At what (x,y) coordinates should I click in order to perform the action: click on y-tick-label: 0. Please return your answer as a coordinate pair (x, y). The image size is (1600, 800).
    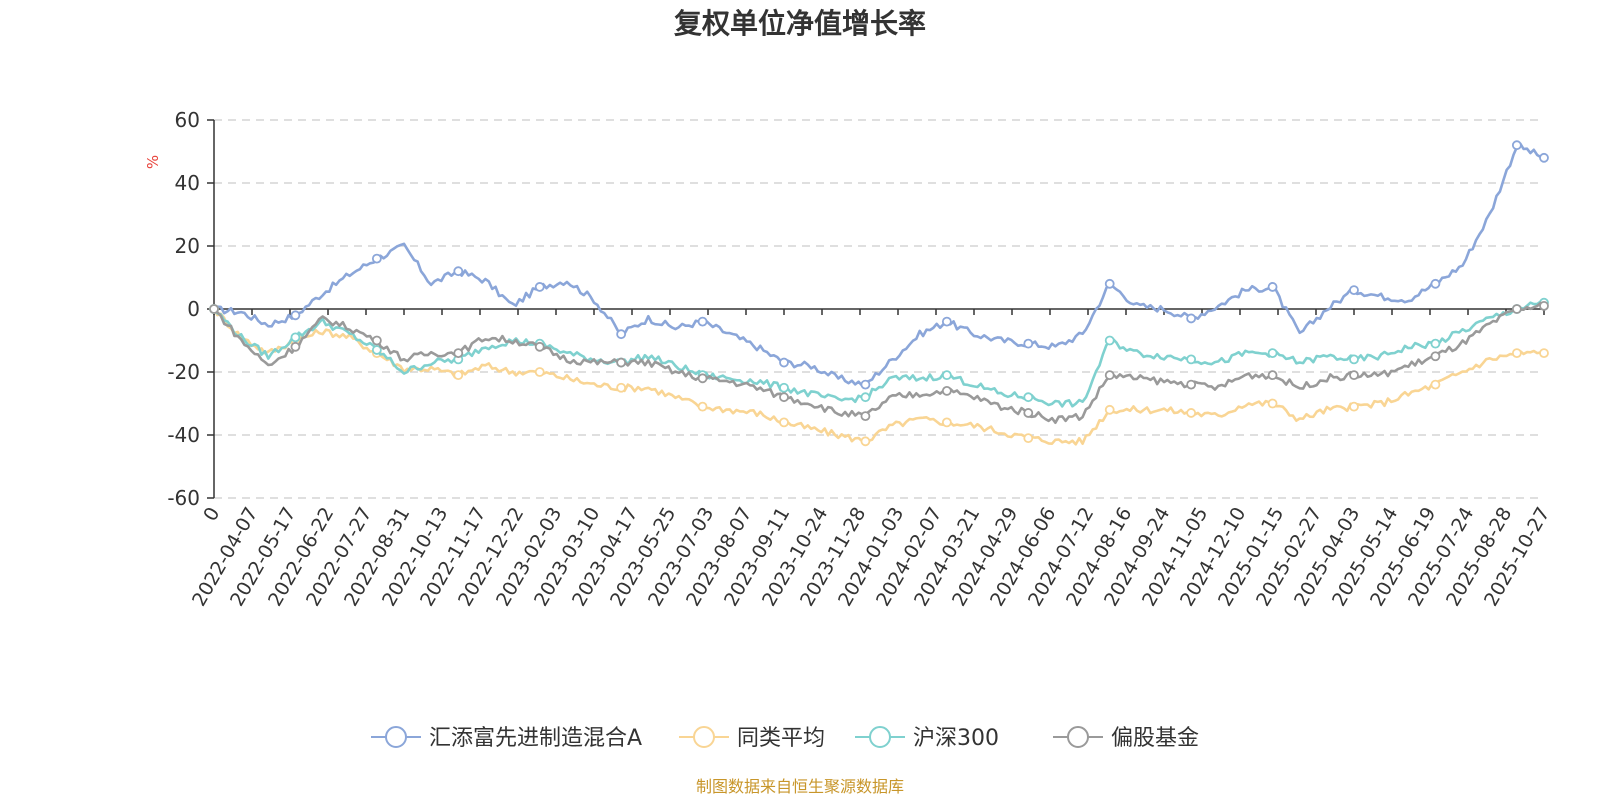
    Looking at the image, I should click on (193, 309).